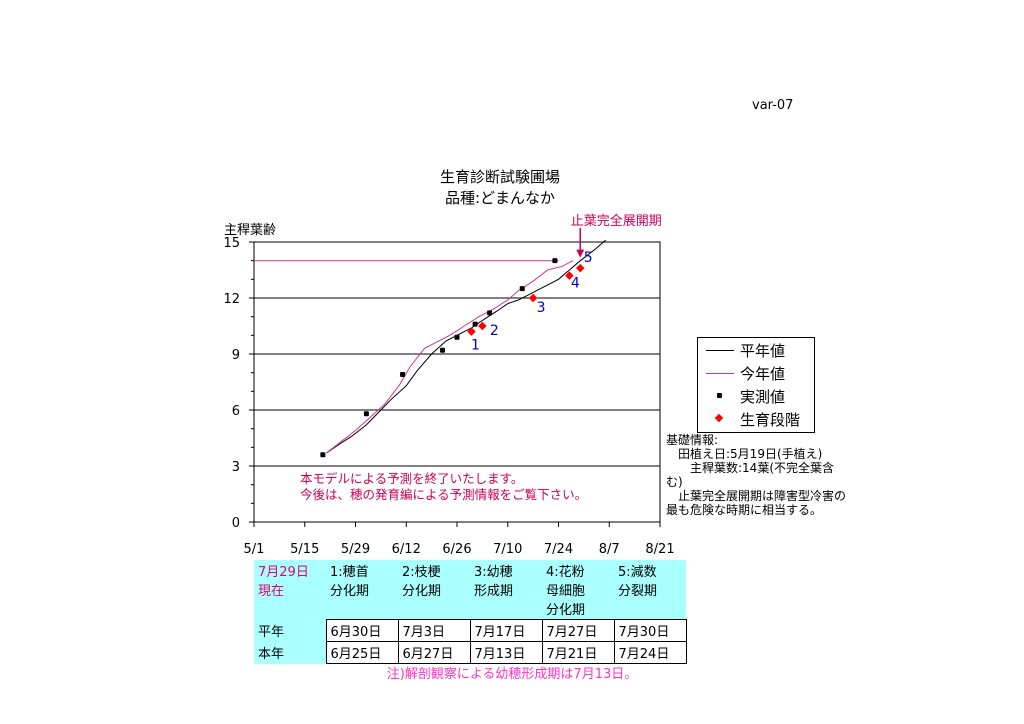  What do you see at coordinates (578, 590) in the screenshot?
I see `header-stage-4: 4:花粉 母細胞 分化期` at bounding box center [578, 590].